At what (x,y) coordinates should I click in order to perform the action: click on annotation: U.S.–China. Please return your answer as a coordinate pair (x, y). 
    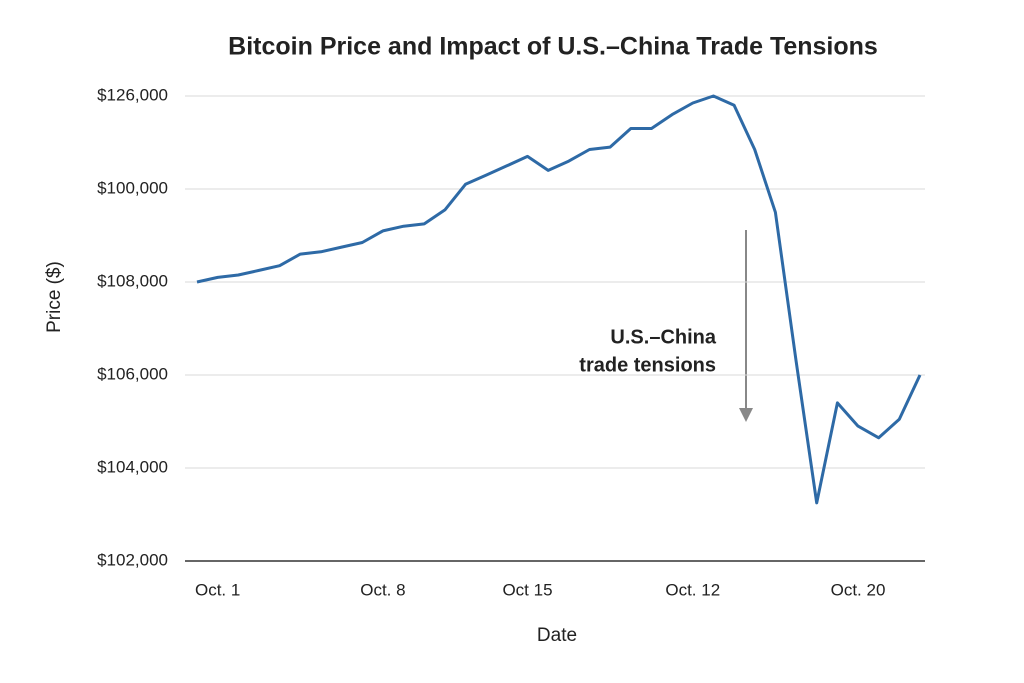
    Looking at the image, I should click on (663, 337).